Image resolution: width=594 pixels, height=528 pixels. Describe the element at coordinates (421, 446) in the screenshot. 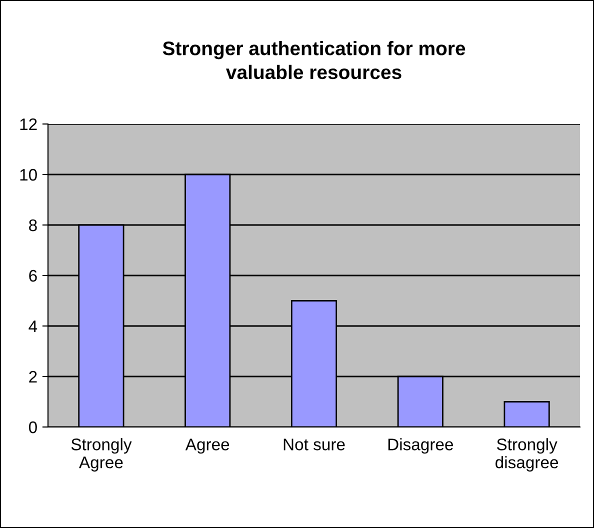

I see `x-tick-label: Disagree` at that location.